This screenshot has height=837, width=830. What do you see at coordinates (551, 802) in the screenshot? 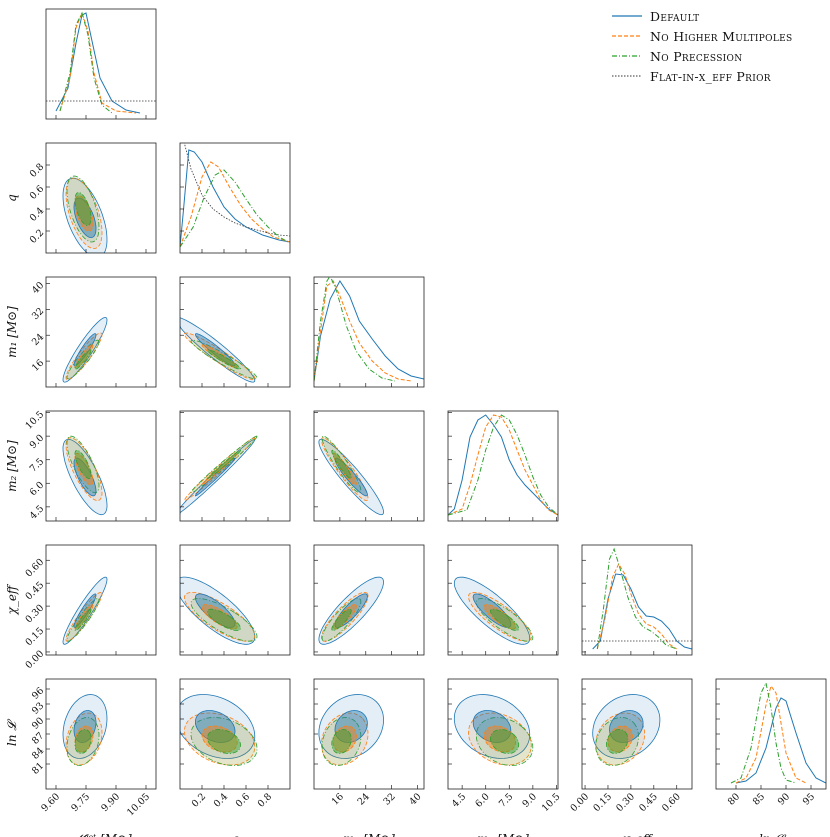
I see `x-tick-label-m2: 10.5` at bounding box center [551, 802].